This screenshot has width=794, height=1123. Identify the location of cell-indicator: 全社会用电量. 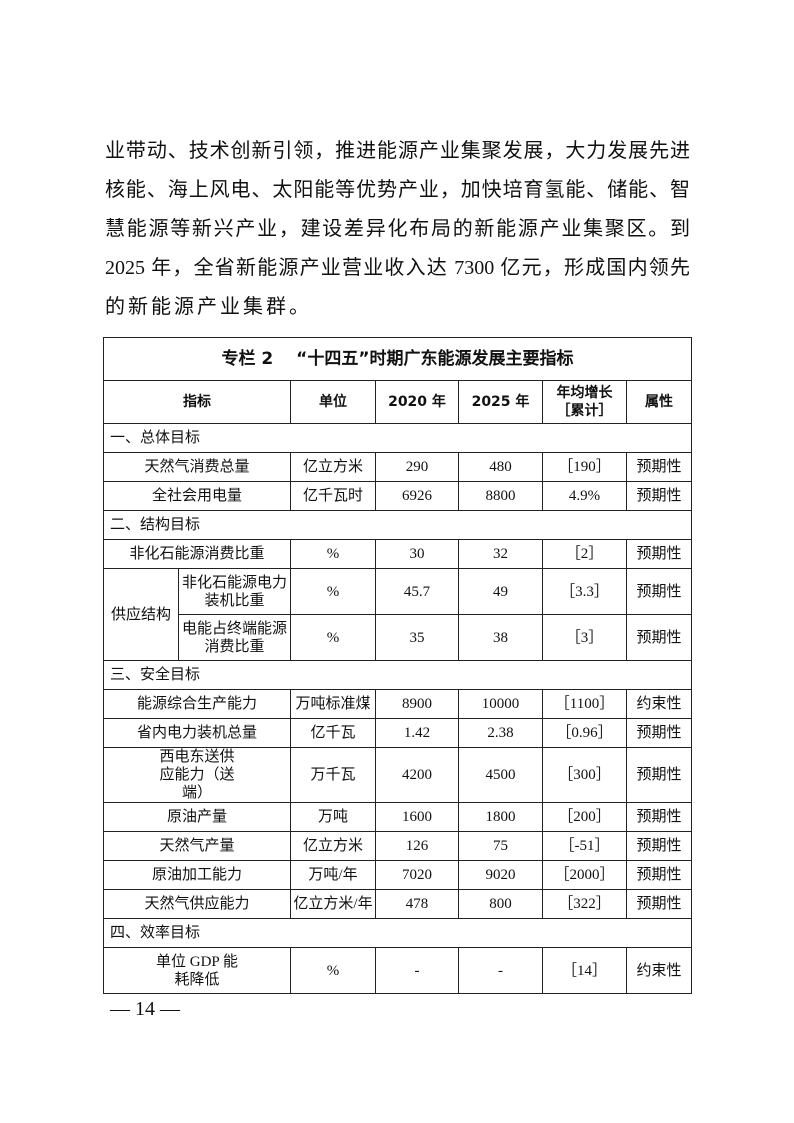
(197, 496).